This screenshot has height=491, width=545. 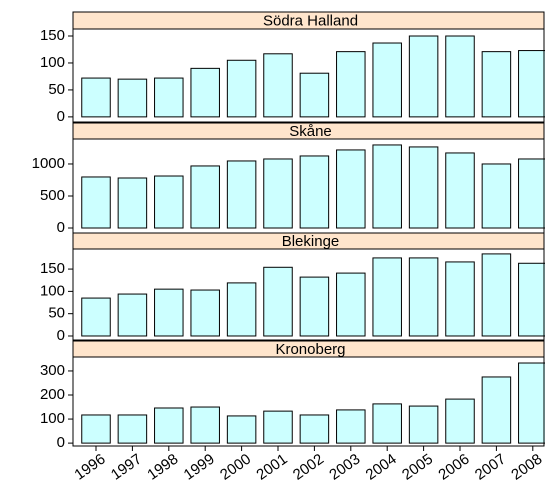 What do you see at coordinates (162, 467) in the screenshot?
I see `x-tick-label: 1998` at bounding box center [162, 467].